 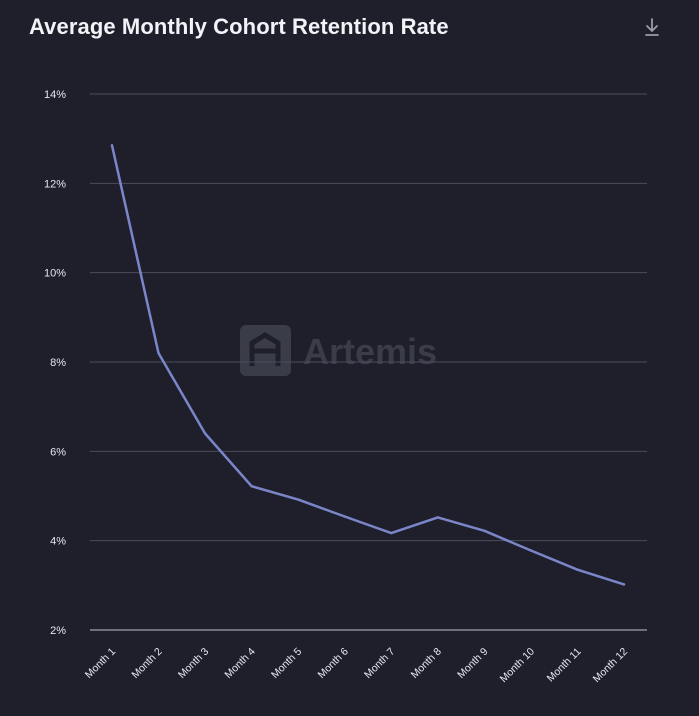 What do you see at coordinates (55, 184) in the screenshot?
I see `y-tick-label: 12%` at bounding box center [55, 184].